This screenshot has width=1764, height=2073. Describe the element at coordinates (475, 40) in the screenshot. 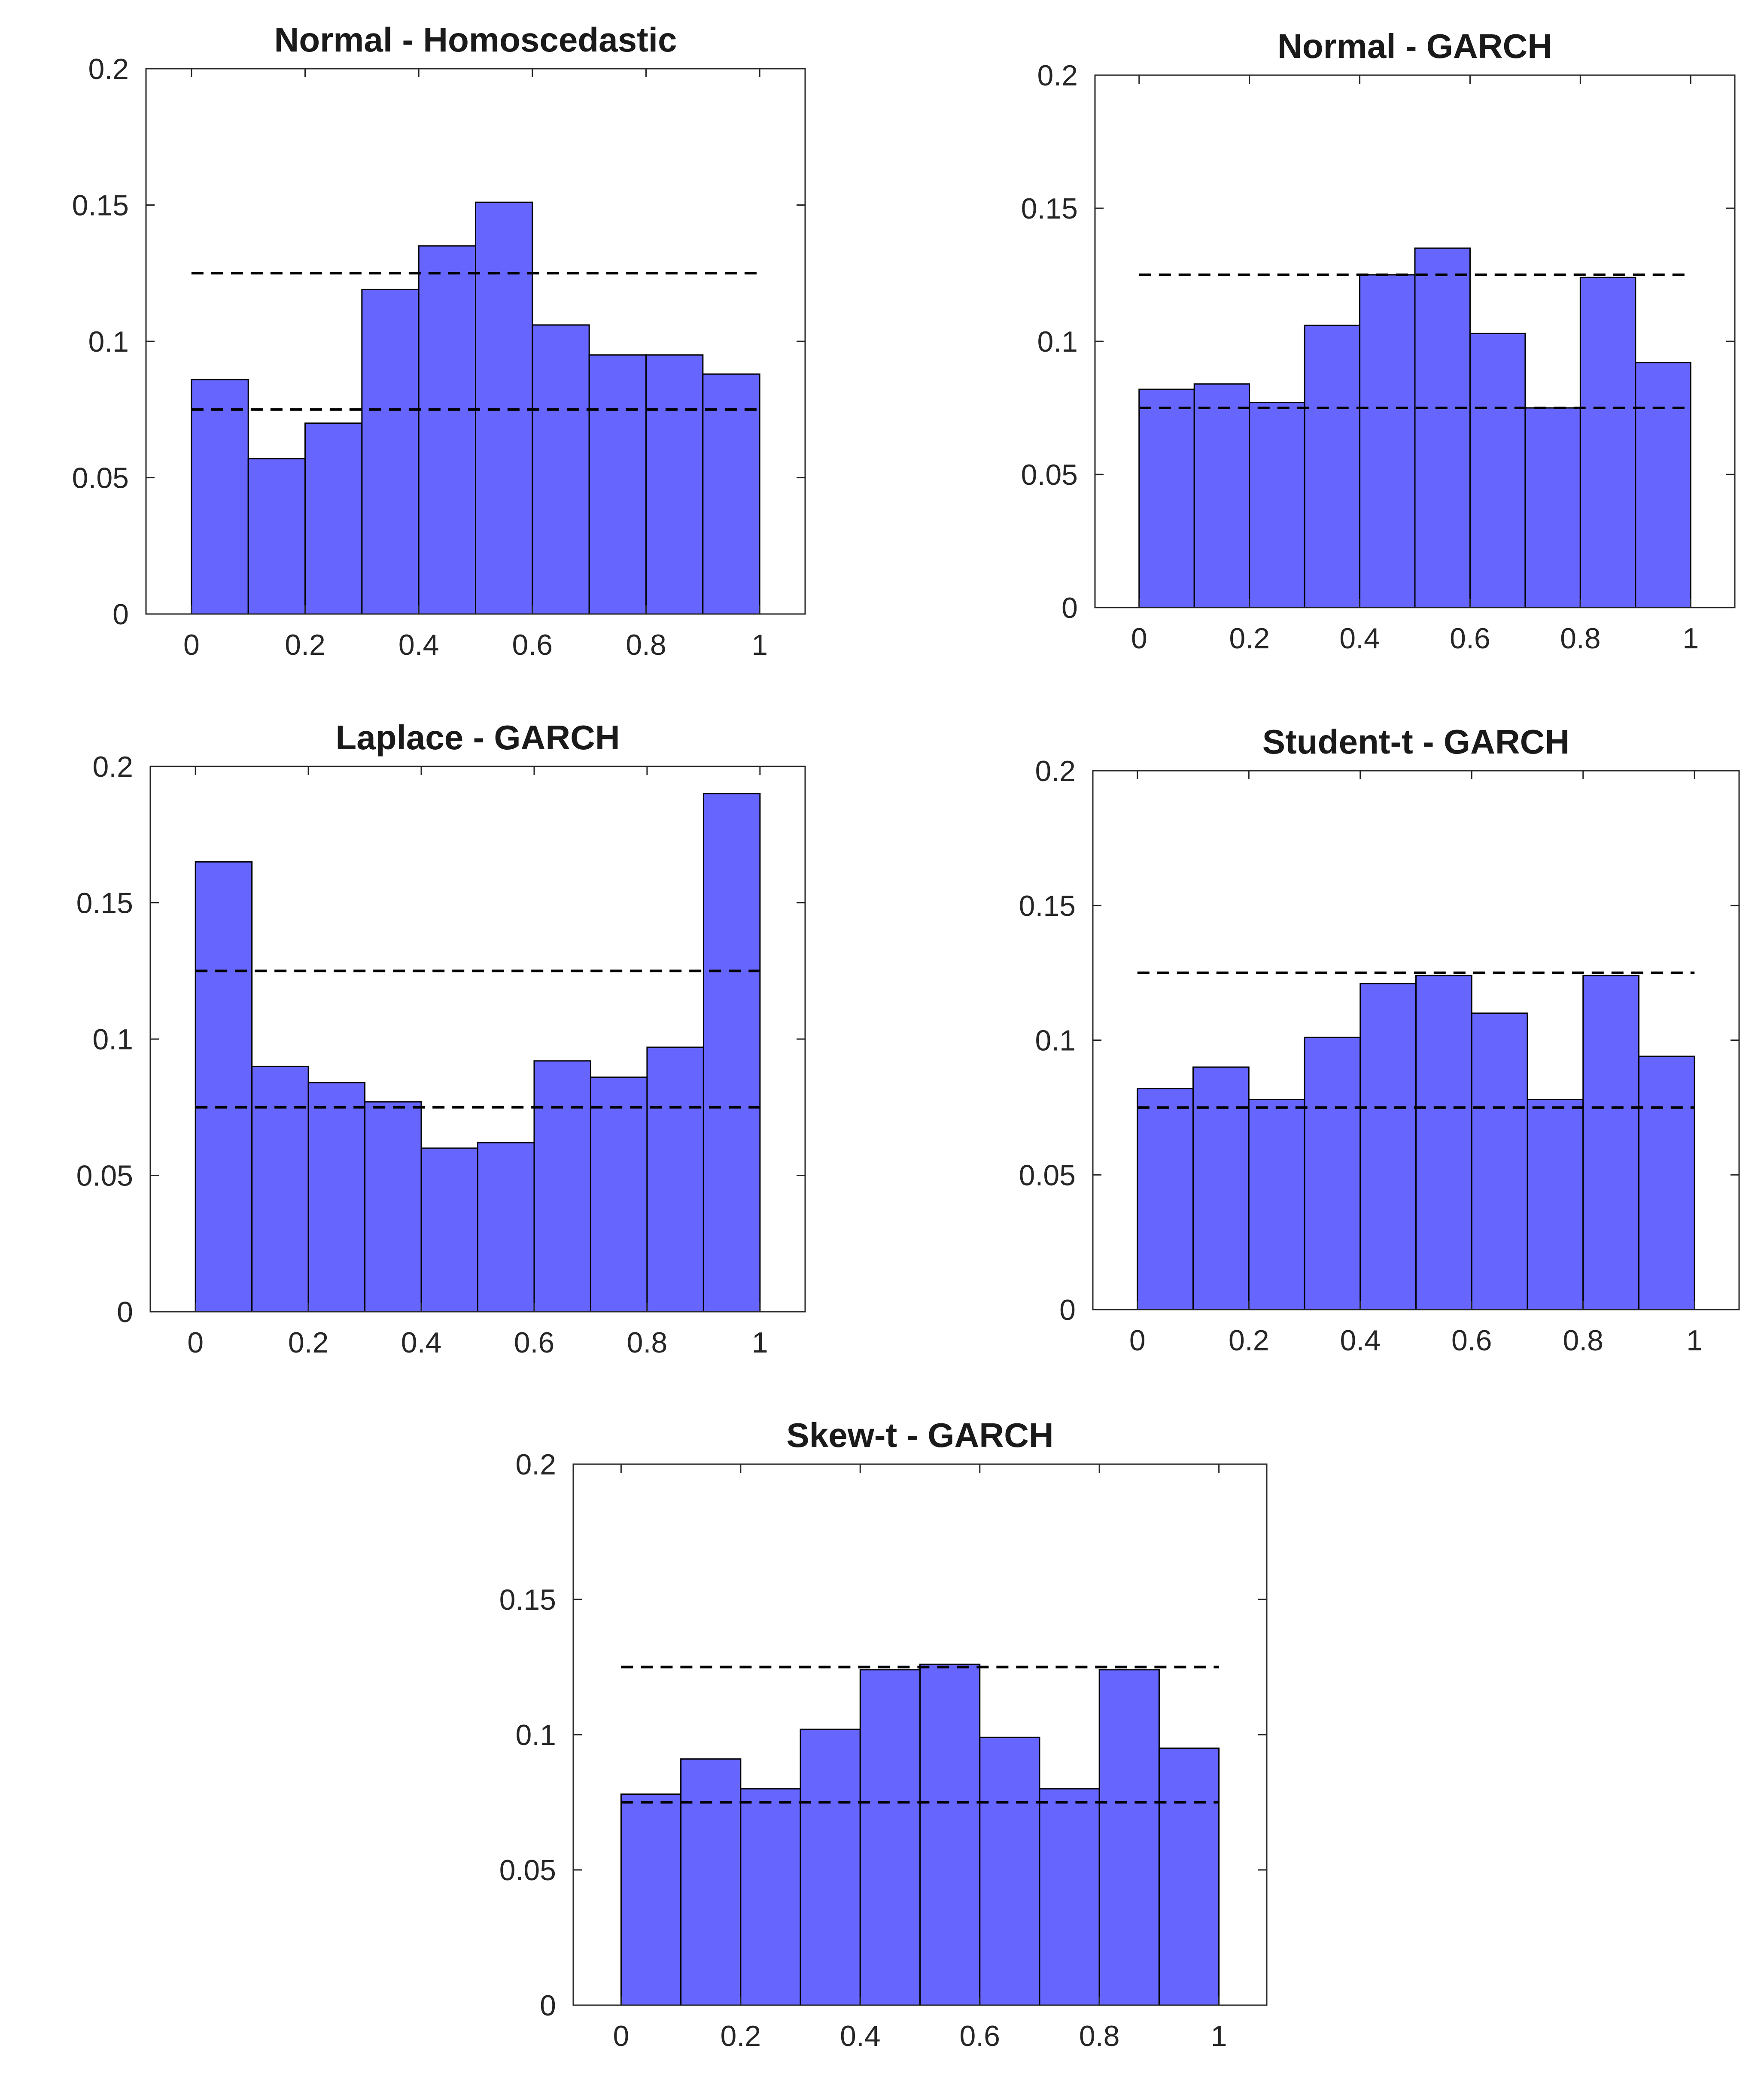

I see `chart-title: Normal - Homoscedastic` at that location.